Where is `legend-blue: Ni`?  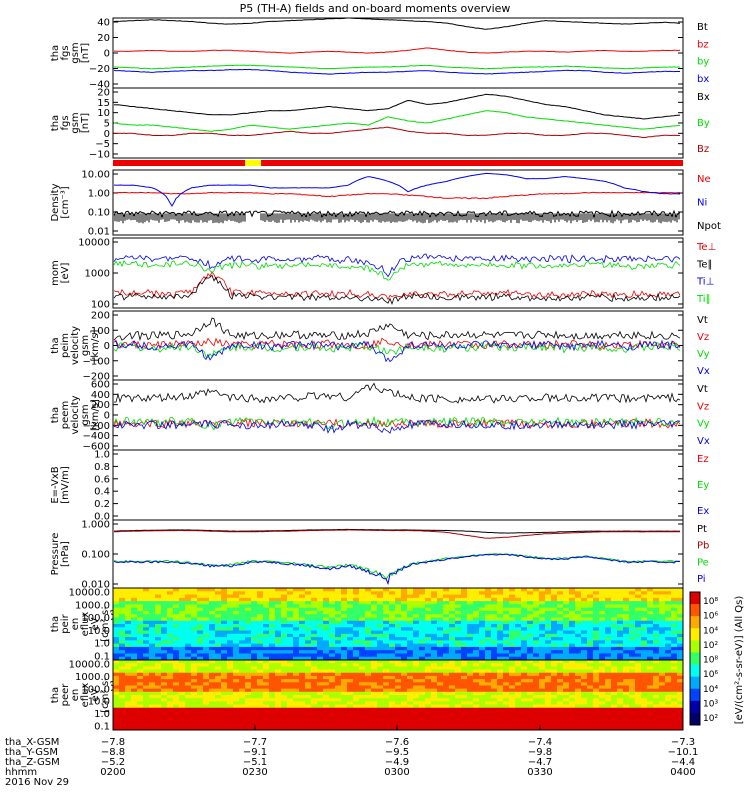 legend-blue: Ni is located at coordinates (702, 203).